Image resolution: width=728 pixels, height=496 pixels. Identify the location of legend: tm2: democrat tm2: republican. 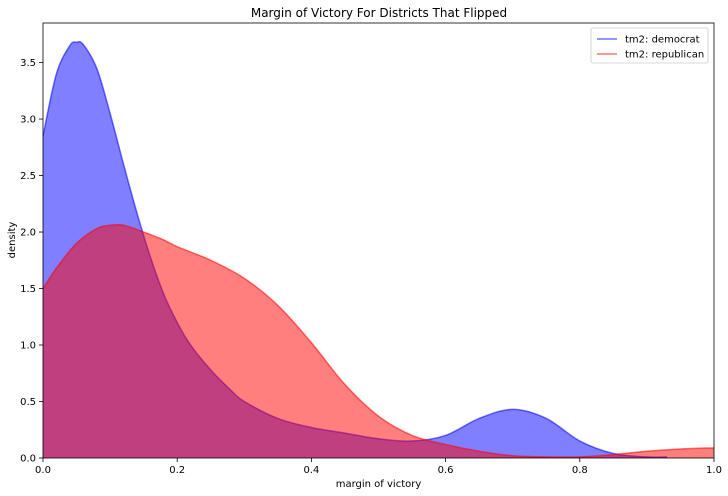
(649, 45).